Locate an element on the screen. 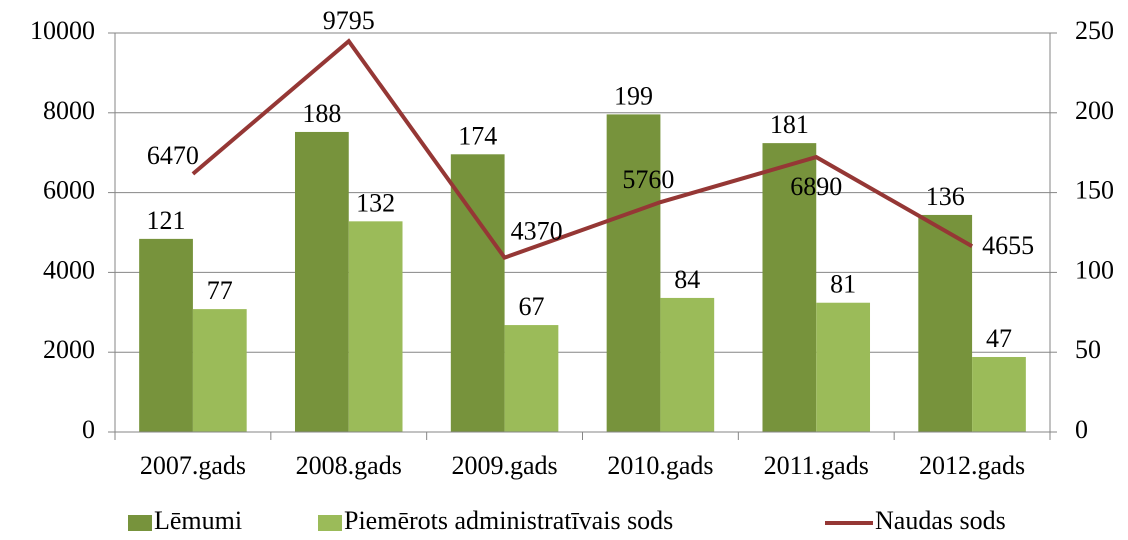  data-label: 9795 is located at coordinates (349, 20).